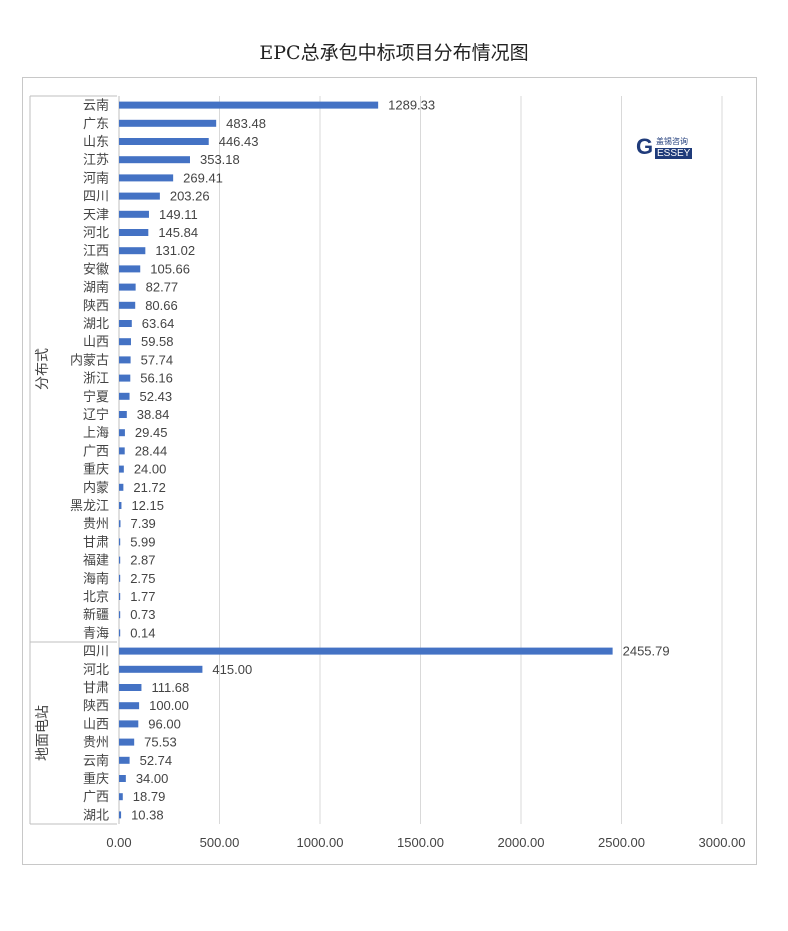 The width and height of the screenshot is (788, 931). Describe the element at coordinates (156, 760) in the screenshot. I see `data-label: 52.74` at that location.